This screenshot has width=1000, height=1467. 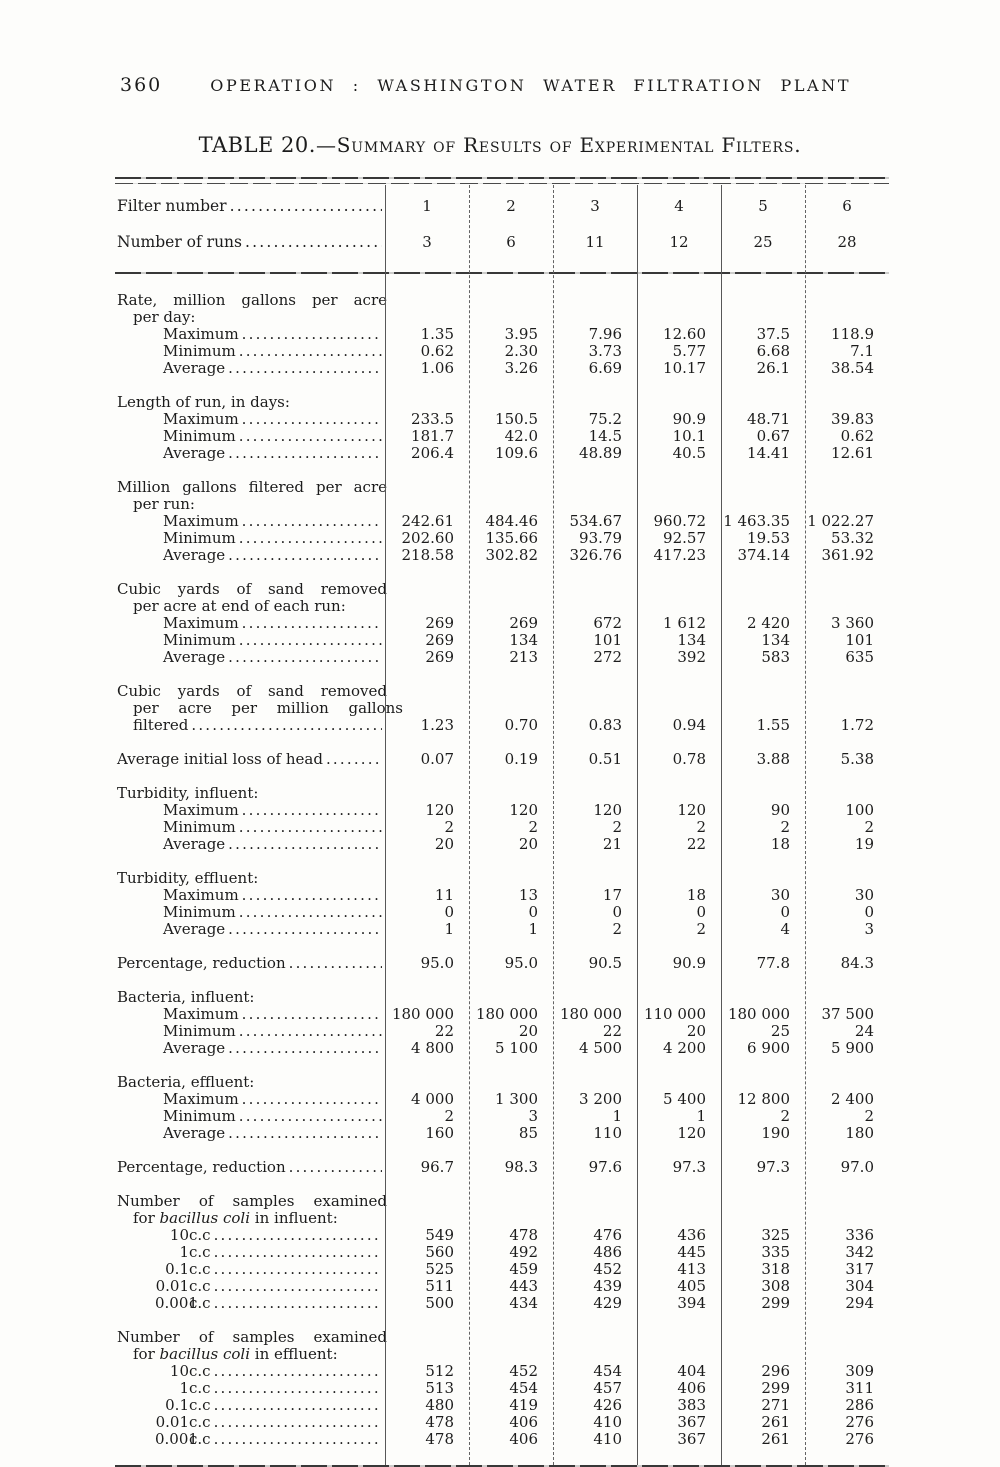 I want to click on row-label: Number of runs, so click(x=250, y=242).